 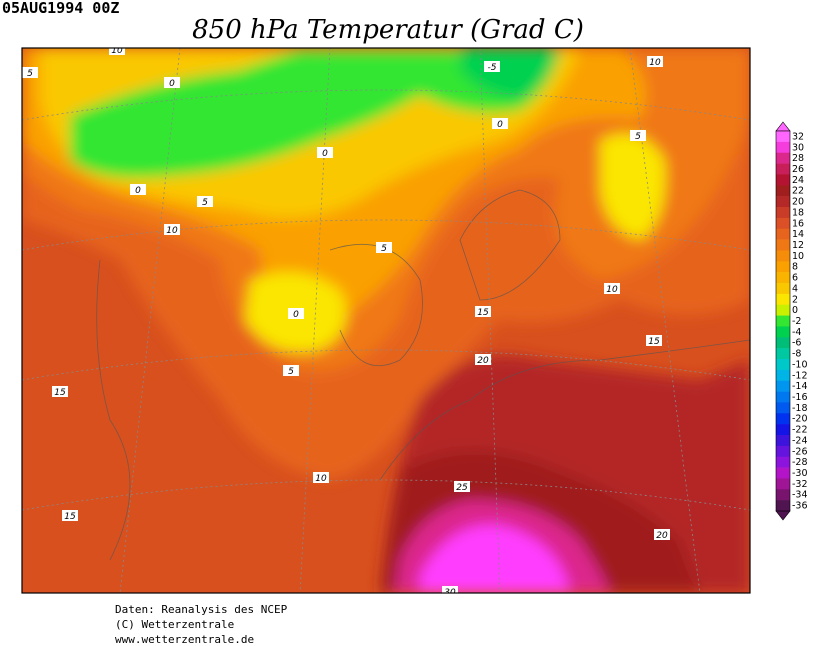 I want to click on footer-line: Daten: Reanalysis des NCEP, so click(x=201, y=609).